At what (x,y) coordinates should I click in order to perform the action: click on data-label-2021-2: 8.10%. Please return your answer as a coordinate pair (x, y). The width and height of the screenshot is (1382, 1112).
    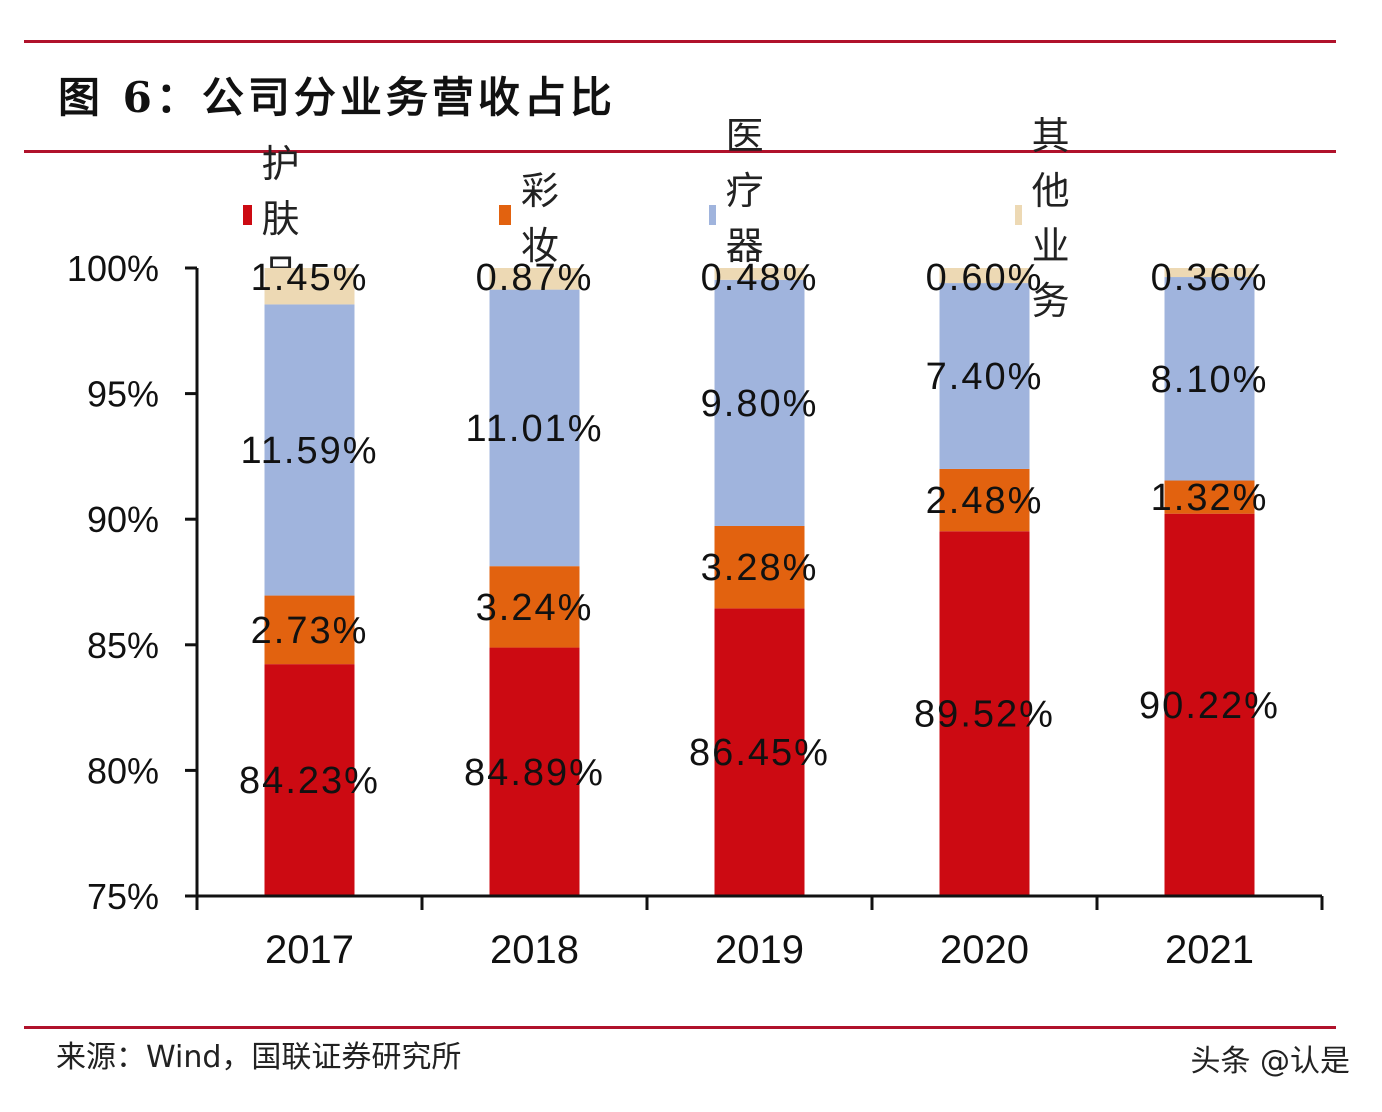
    Looking at the image, I should click on (1210, 380).